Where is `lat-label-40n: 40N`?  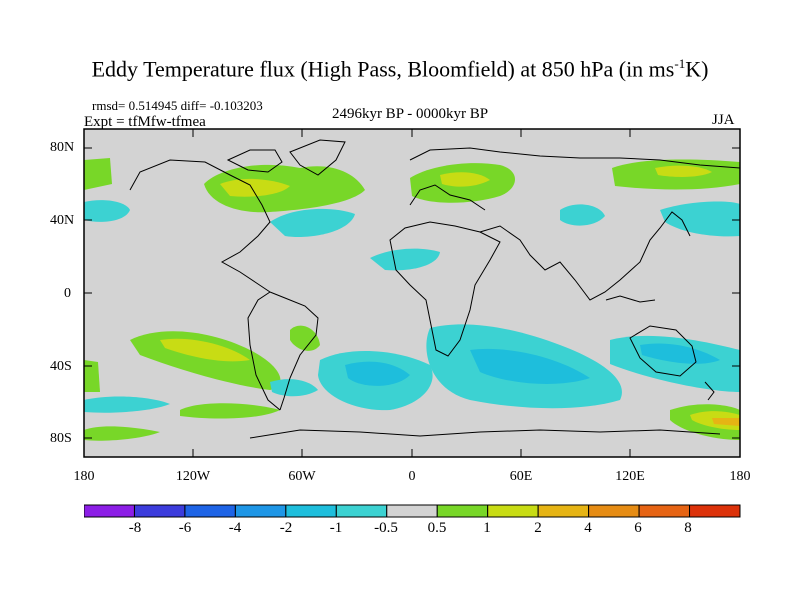 lat-label-40n: 40N is located at coordinates (62, 220).